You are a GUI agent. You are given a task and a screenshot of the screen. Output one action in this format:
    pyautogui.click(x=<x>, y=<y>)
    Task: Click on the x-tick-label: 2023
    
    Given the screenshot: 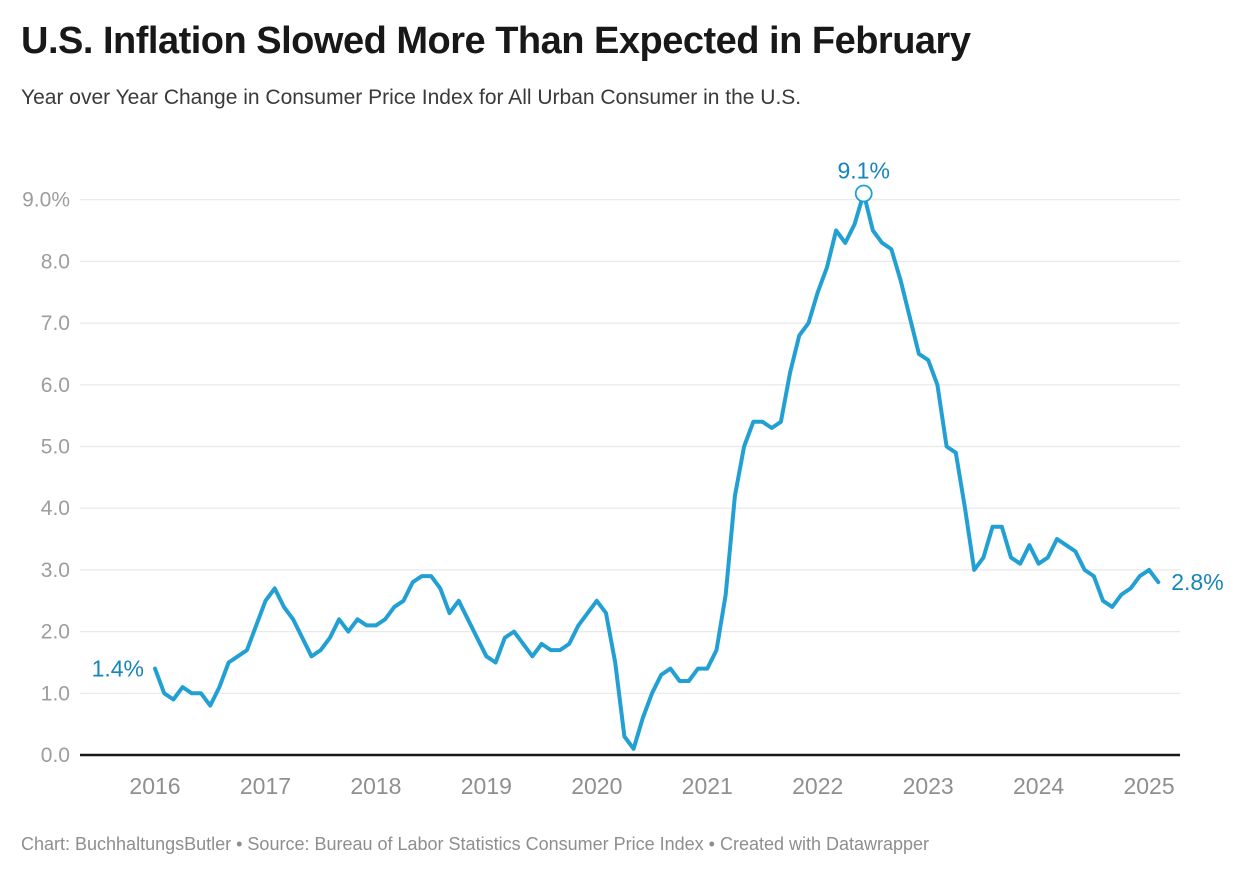 What is the action you would take?
    pyautogui.click(x=928, y=786)
    